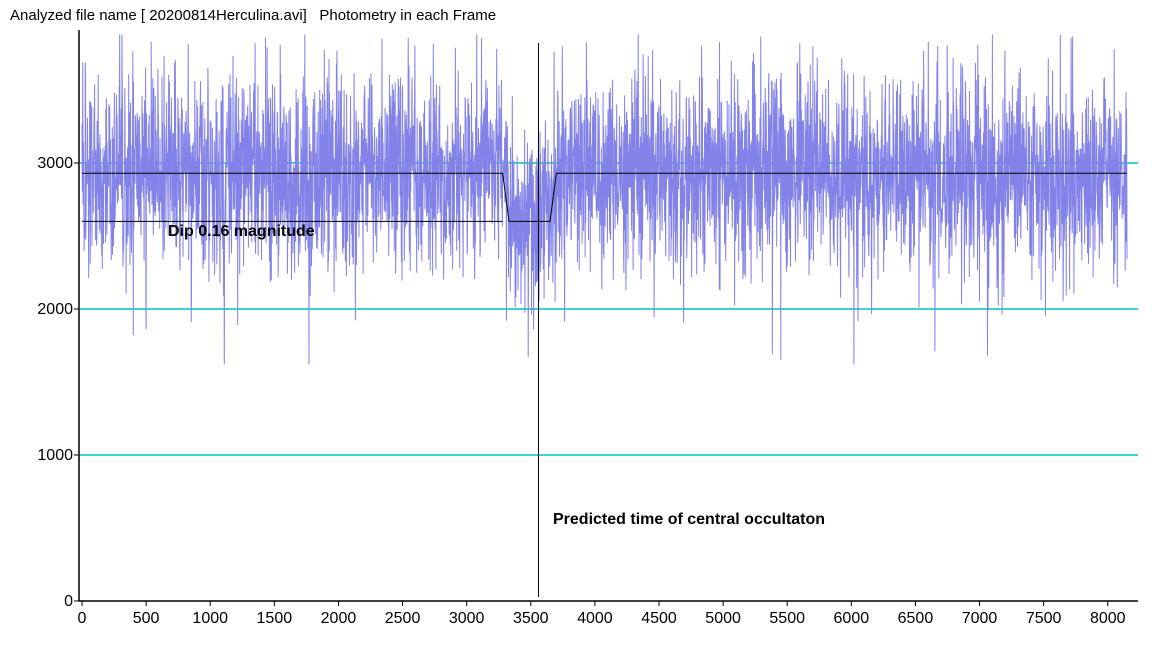 The image size is (1152, 662). What do you see at coordinates (82, 618) in the screenshot?
I see `x-tick-label: 0` at bounding box center [82, 618].